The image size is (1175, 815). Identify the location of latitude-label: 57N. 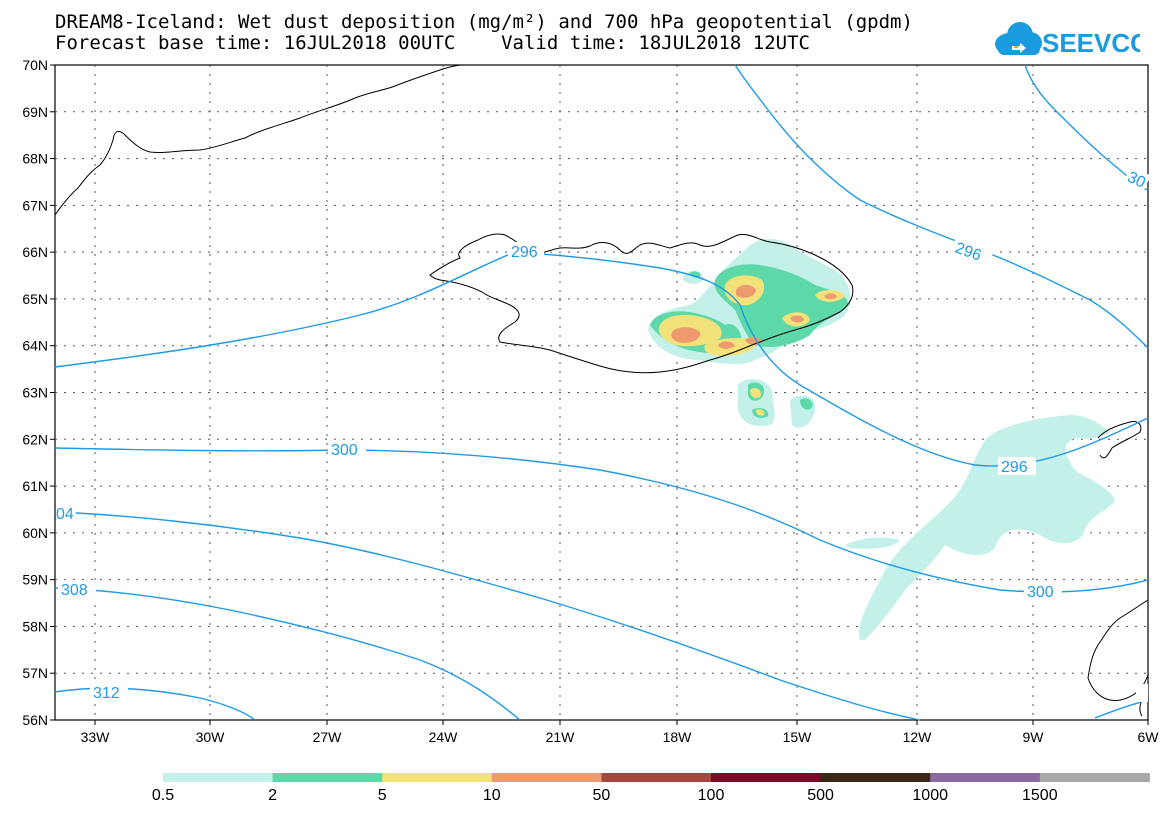
(35, 673).